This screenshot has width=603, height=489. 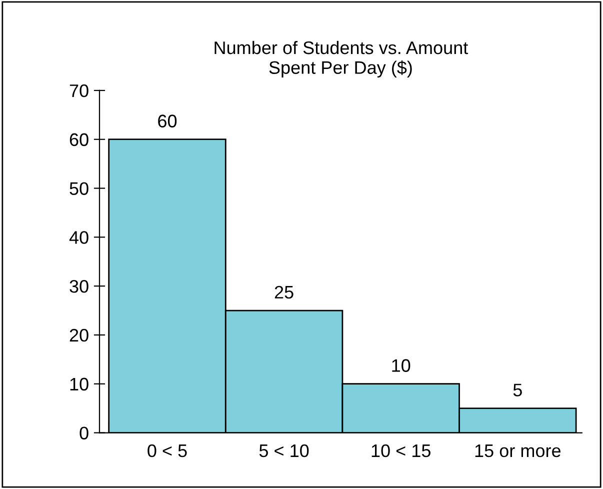 What do you see at coordinates (517, 390) in the screenshot?
I see `data-label: 5` at bounding box center [517, 390].